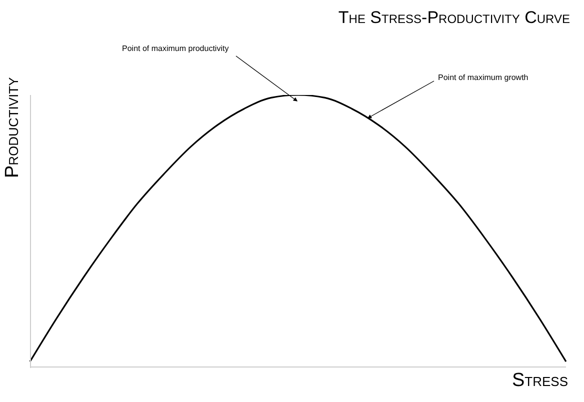  I want to click on text: Point of maximum growth, so click(483, 77).